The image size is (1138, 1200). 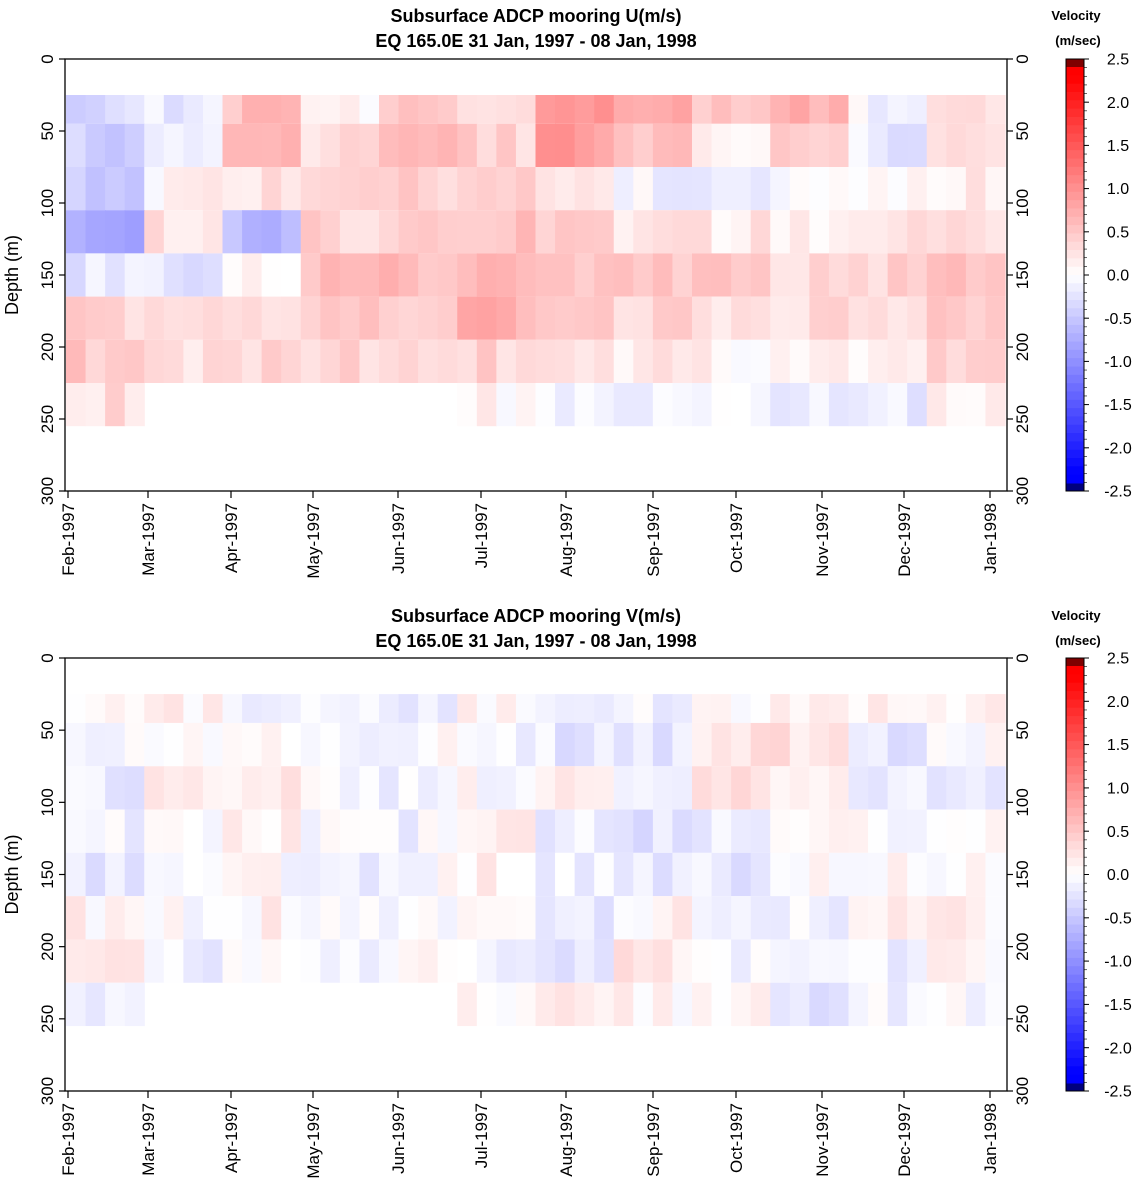 I want to click on colorbar-tick-label: 2.0, so click(x=1118, y=702).